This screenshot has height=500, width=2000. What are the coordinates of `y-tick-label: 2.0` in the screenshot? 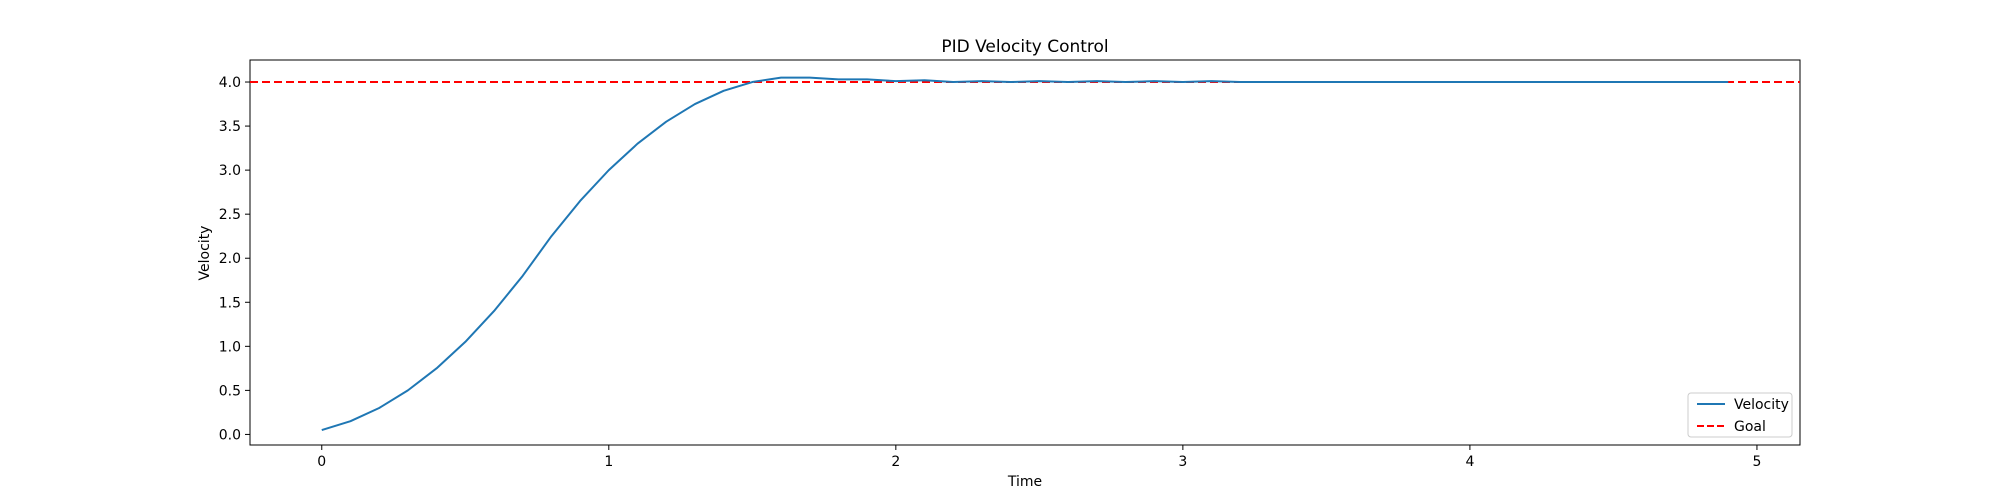 It's located at (230, 259).